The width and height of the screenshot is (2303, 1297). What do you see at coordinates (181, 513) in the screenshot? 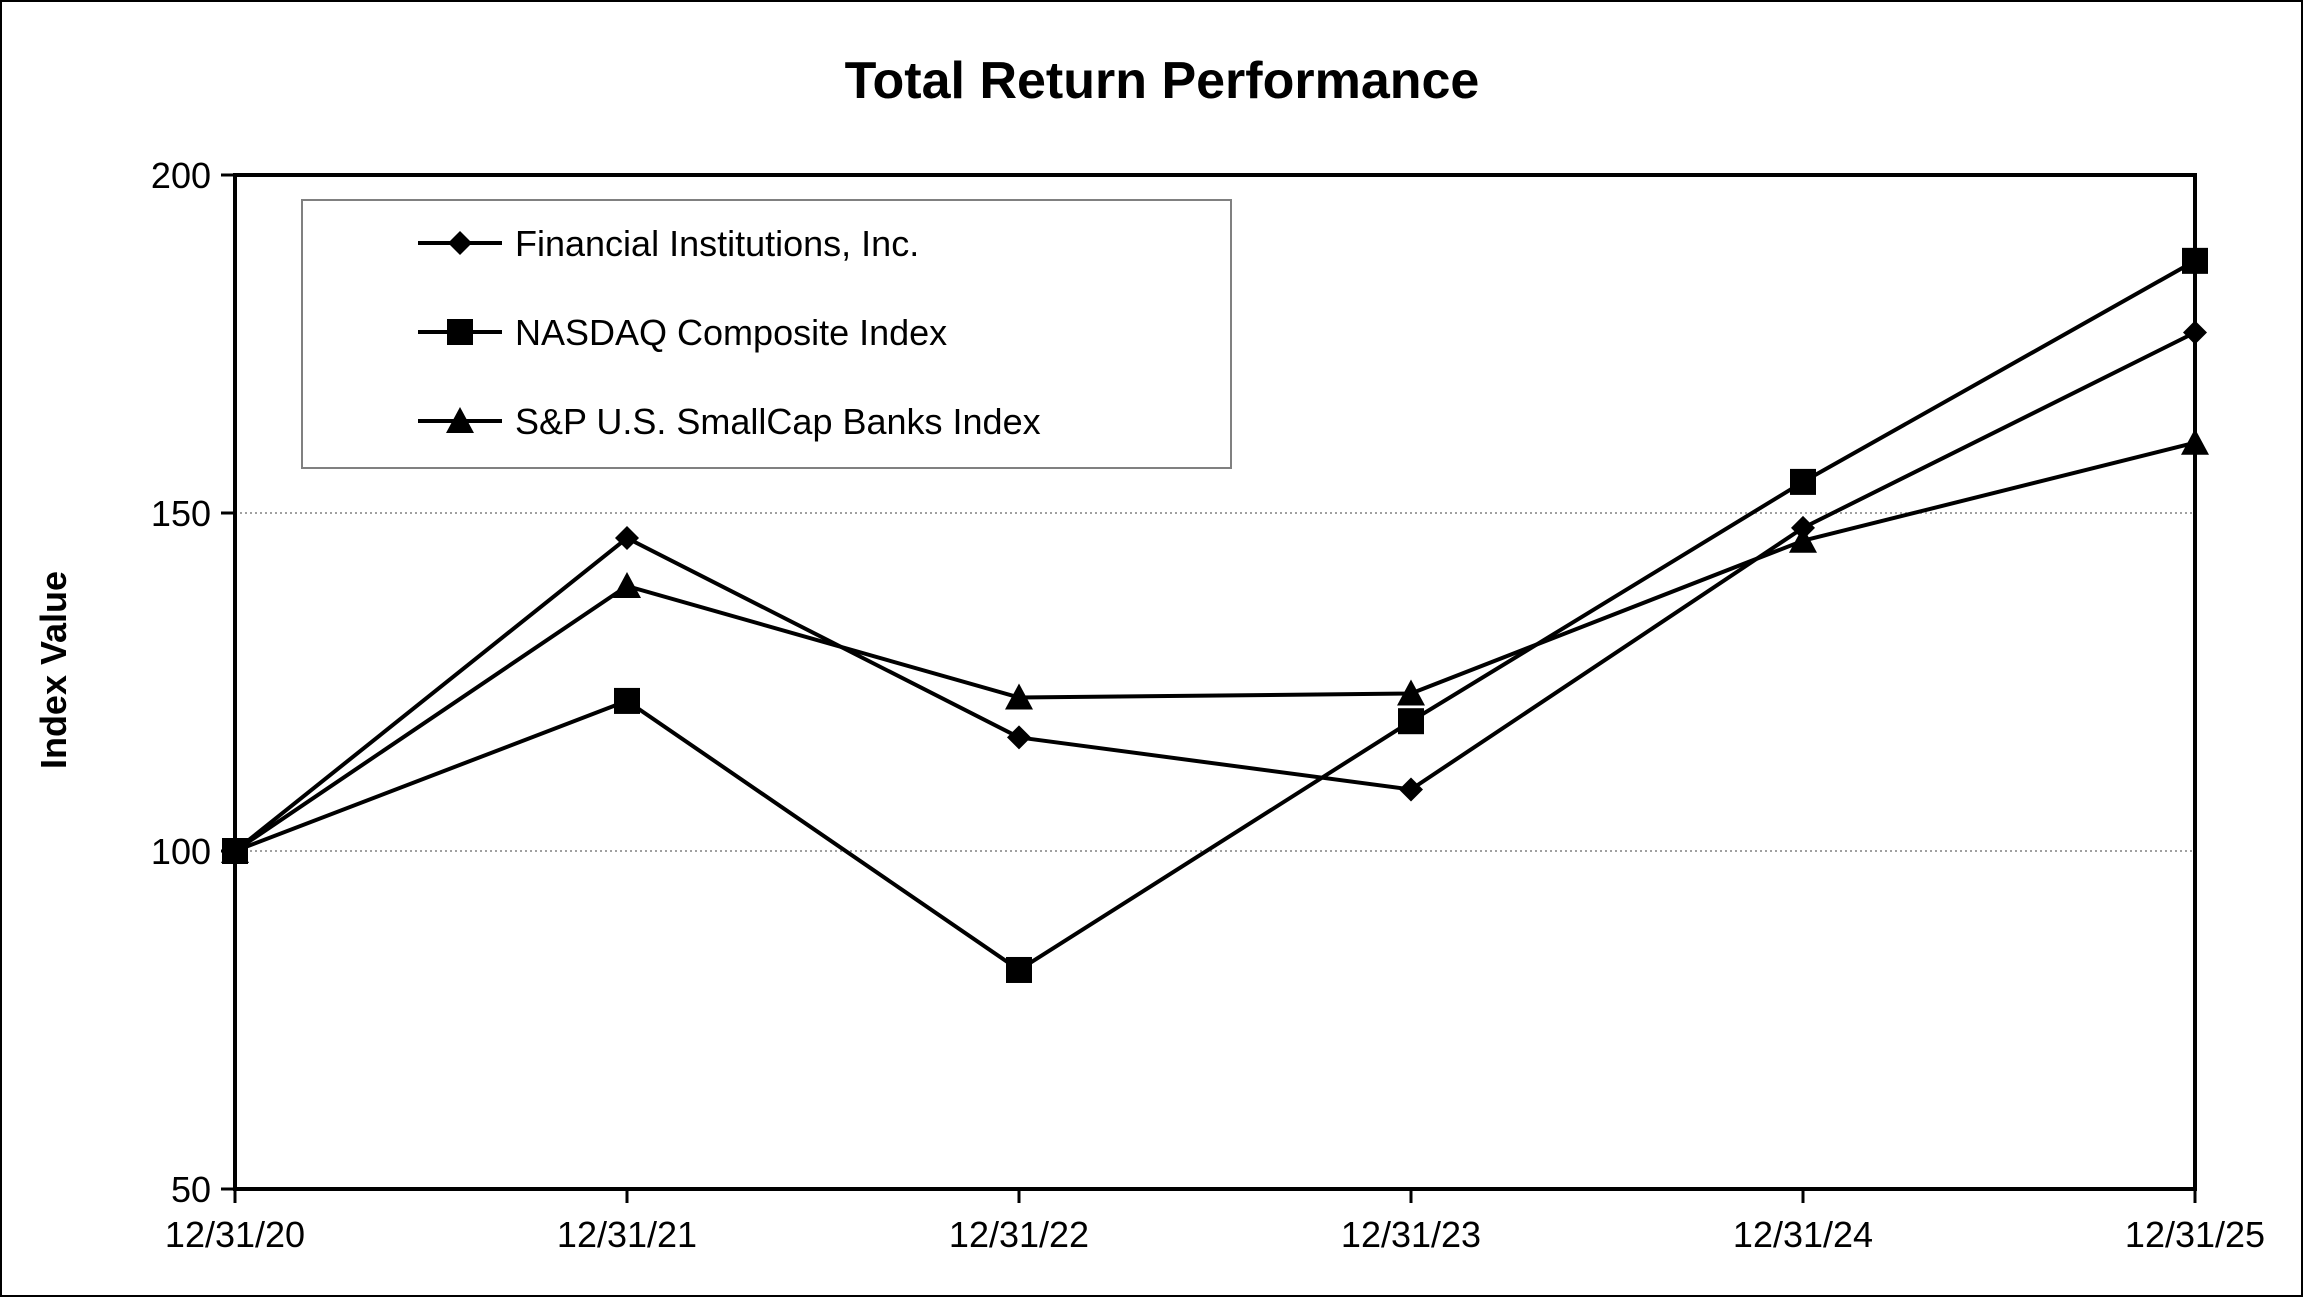
I see `y-tick-label: 150` at bounding box center [181, 513].